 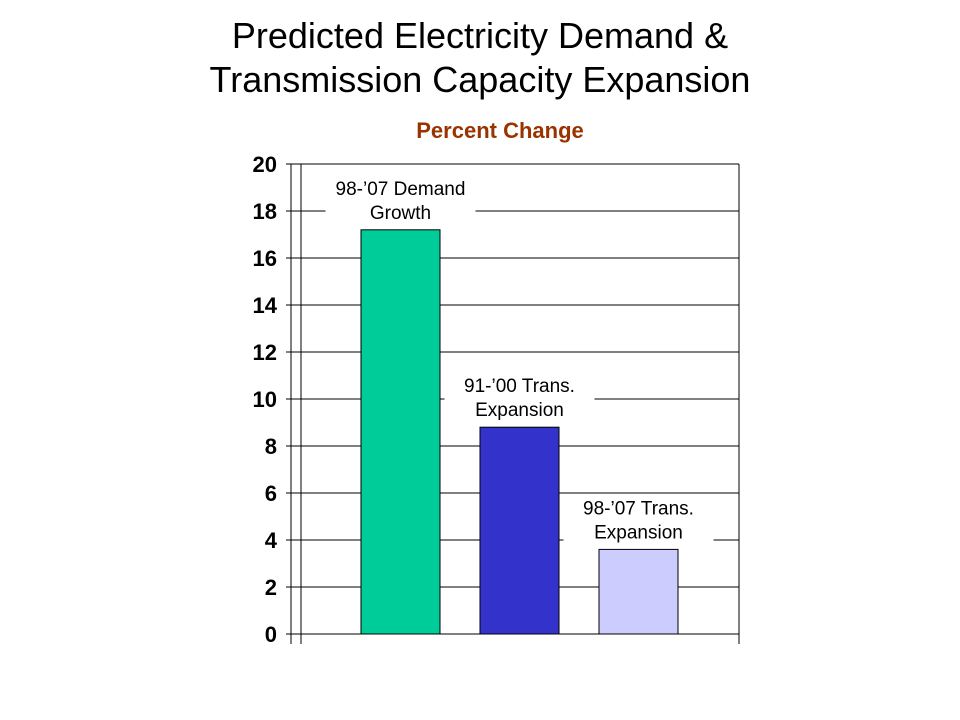 What do you see at coordinates (500, 130) in the screenshot?
I see `chart-title: Percent Change` at bounding box center [500, 130].